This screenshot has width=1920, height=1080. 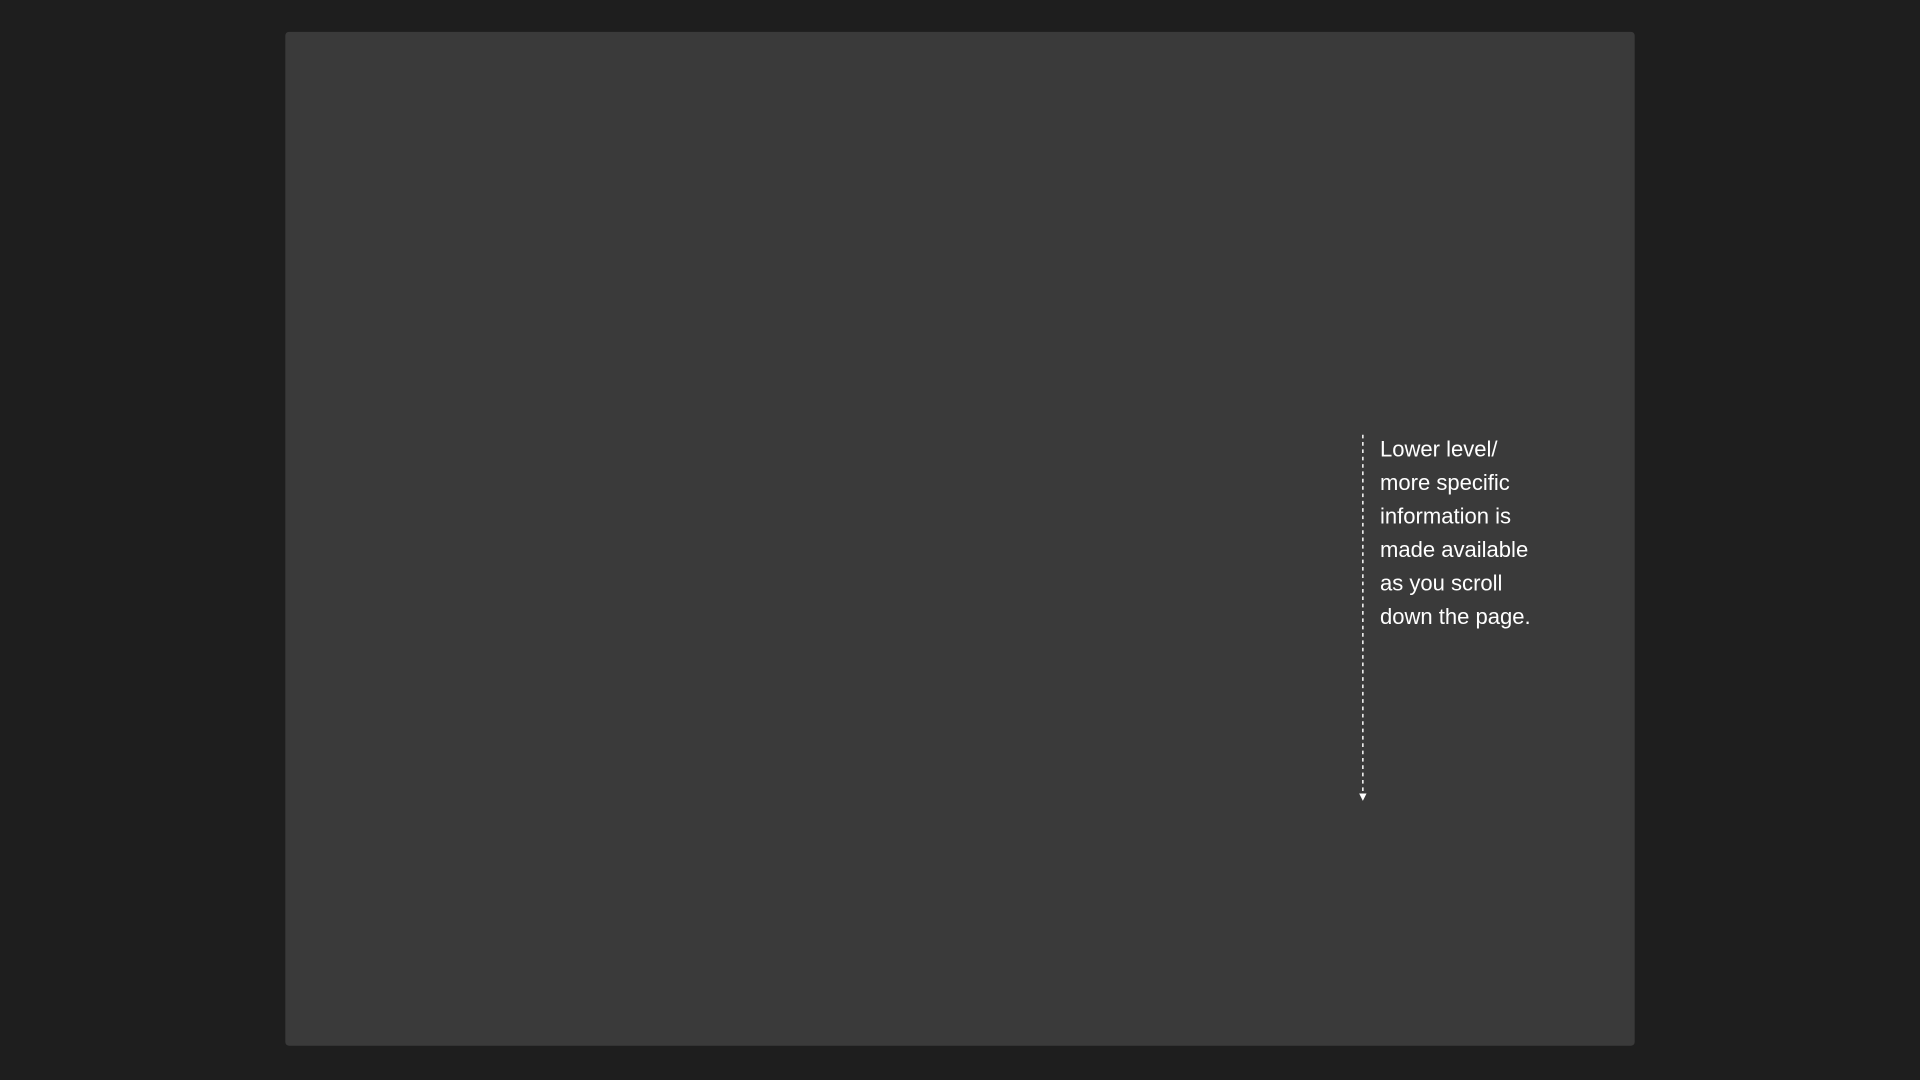 What do you see at coordinates (1441, 583) in the screenshot?
I see `annotation-text: as you scroll` at bounding box center [1441, 583].